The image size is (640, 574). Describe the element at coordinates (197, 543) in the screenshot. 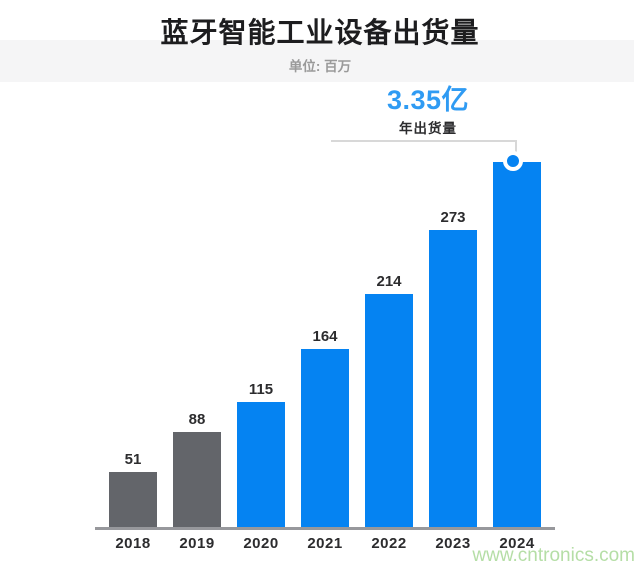

I see `x-tick-label-2019: 2019` at that location.